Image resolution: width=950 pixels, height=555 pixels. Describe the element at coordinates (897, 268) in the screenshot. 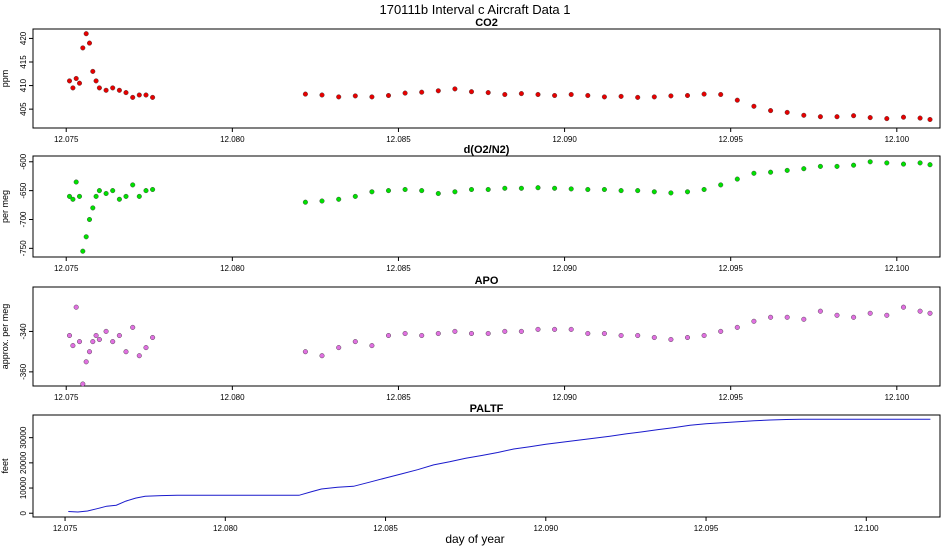

I see `d-o2-n2-x-tick-label: 12.100` at that location.